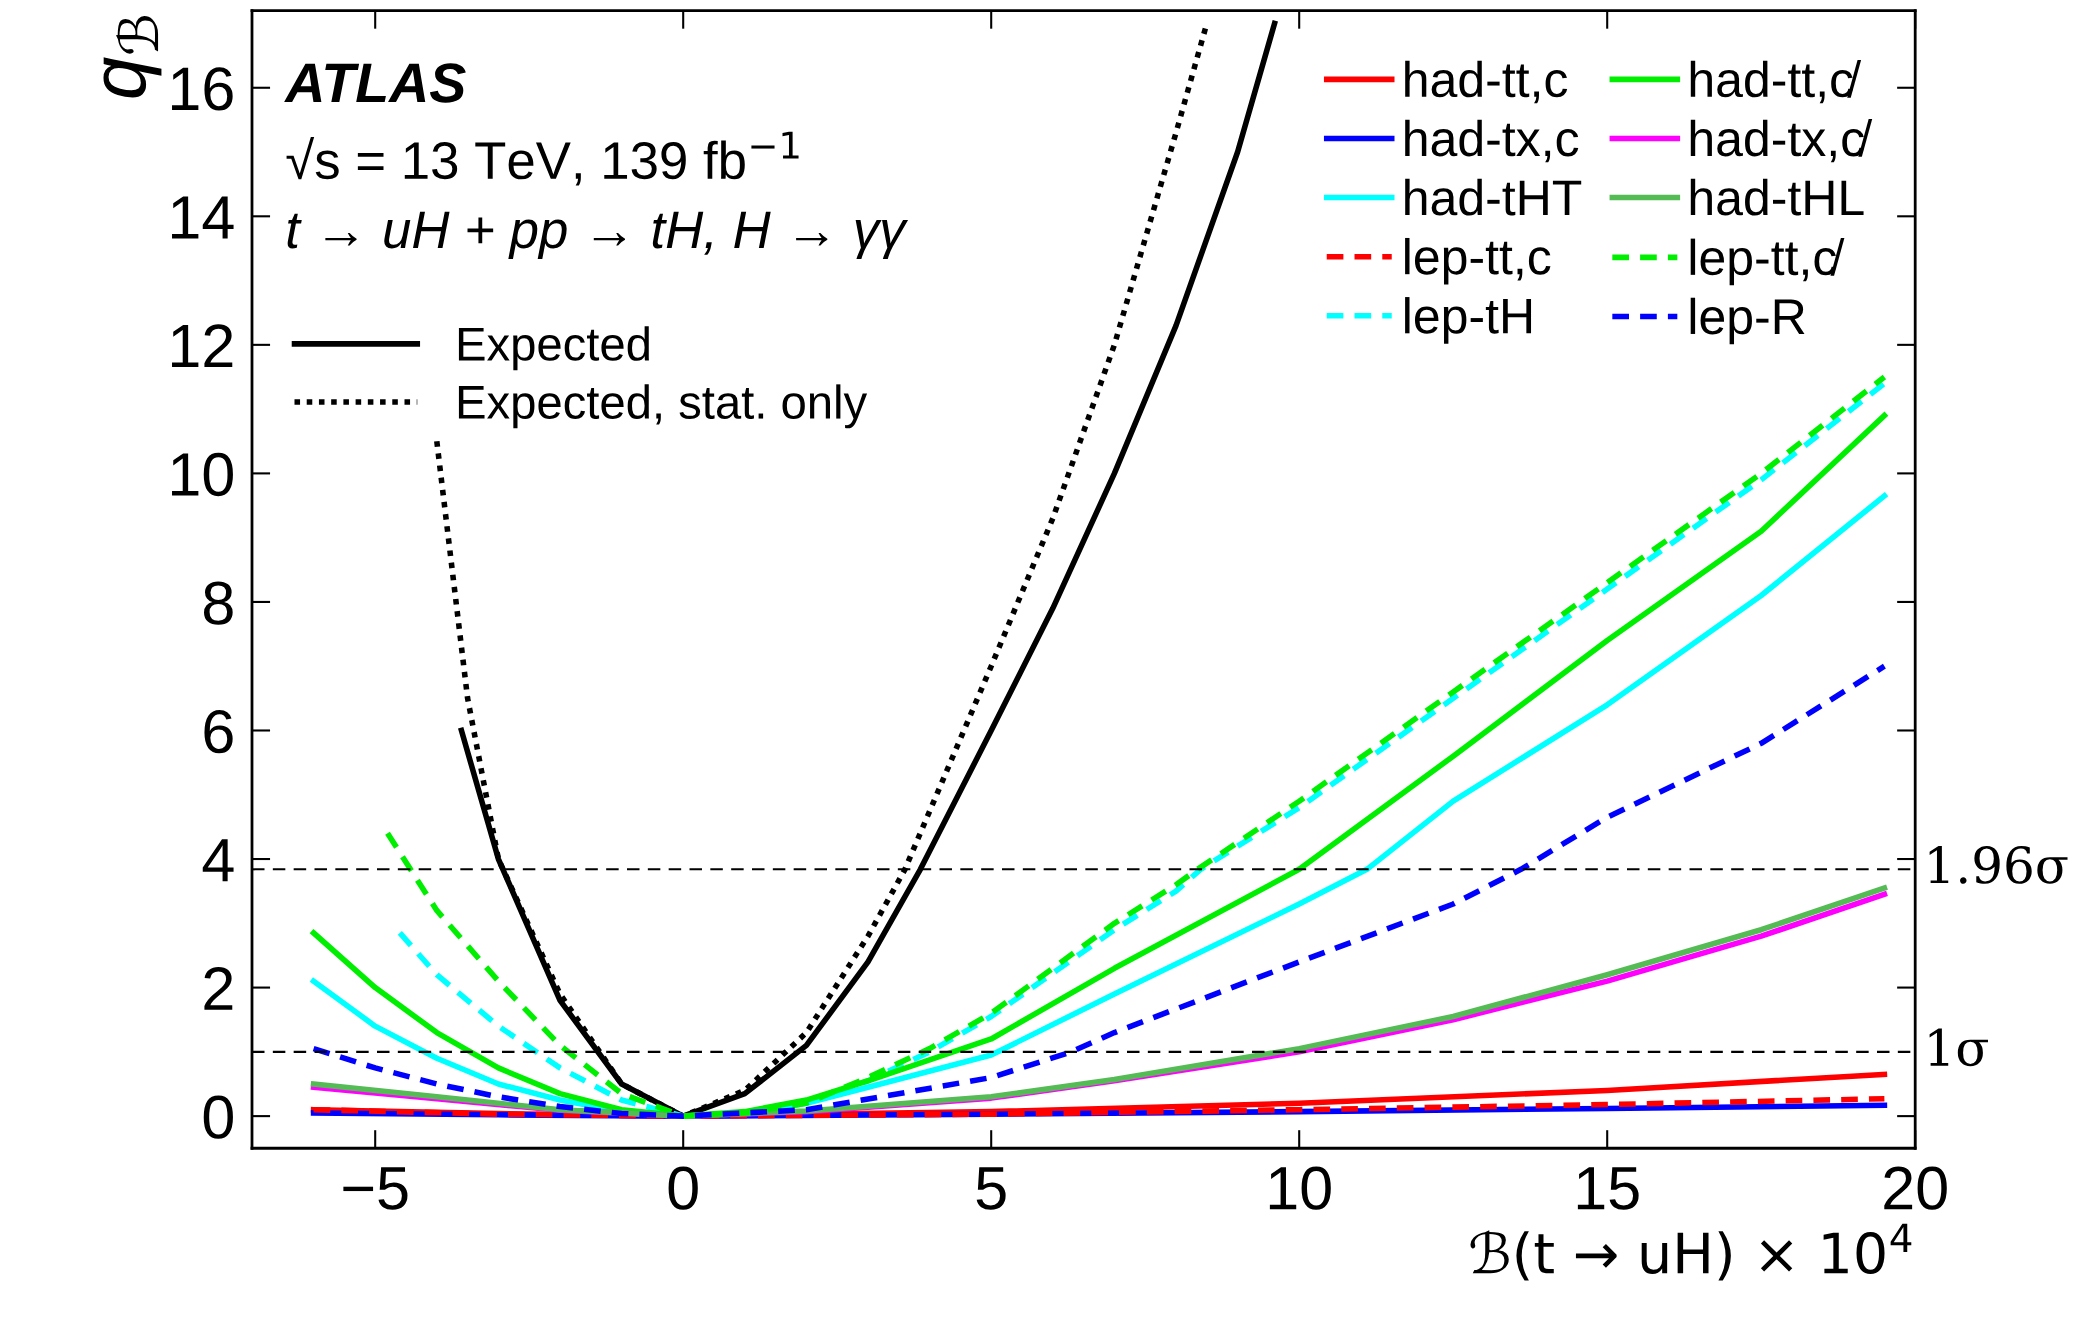 Image resolution: width=2100 pixels, height=1329 pixels. I want to click on annotation: t → uH + pp → tH, H → γγ, so click(598, 235).